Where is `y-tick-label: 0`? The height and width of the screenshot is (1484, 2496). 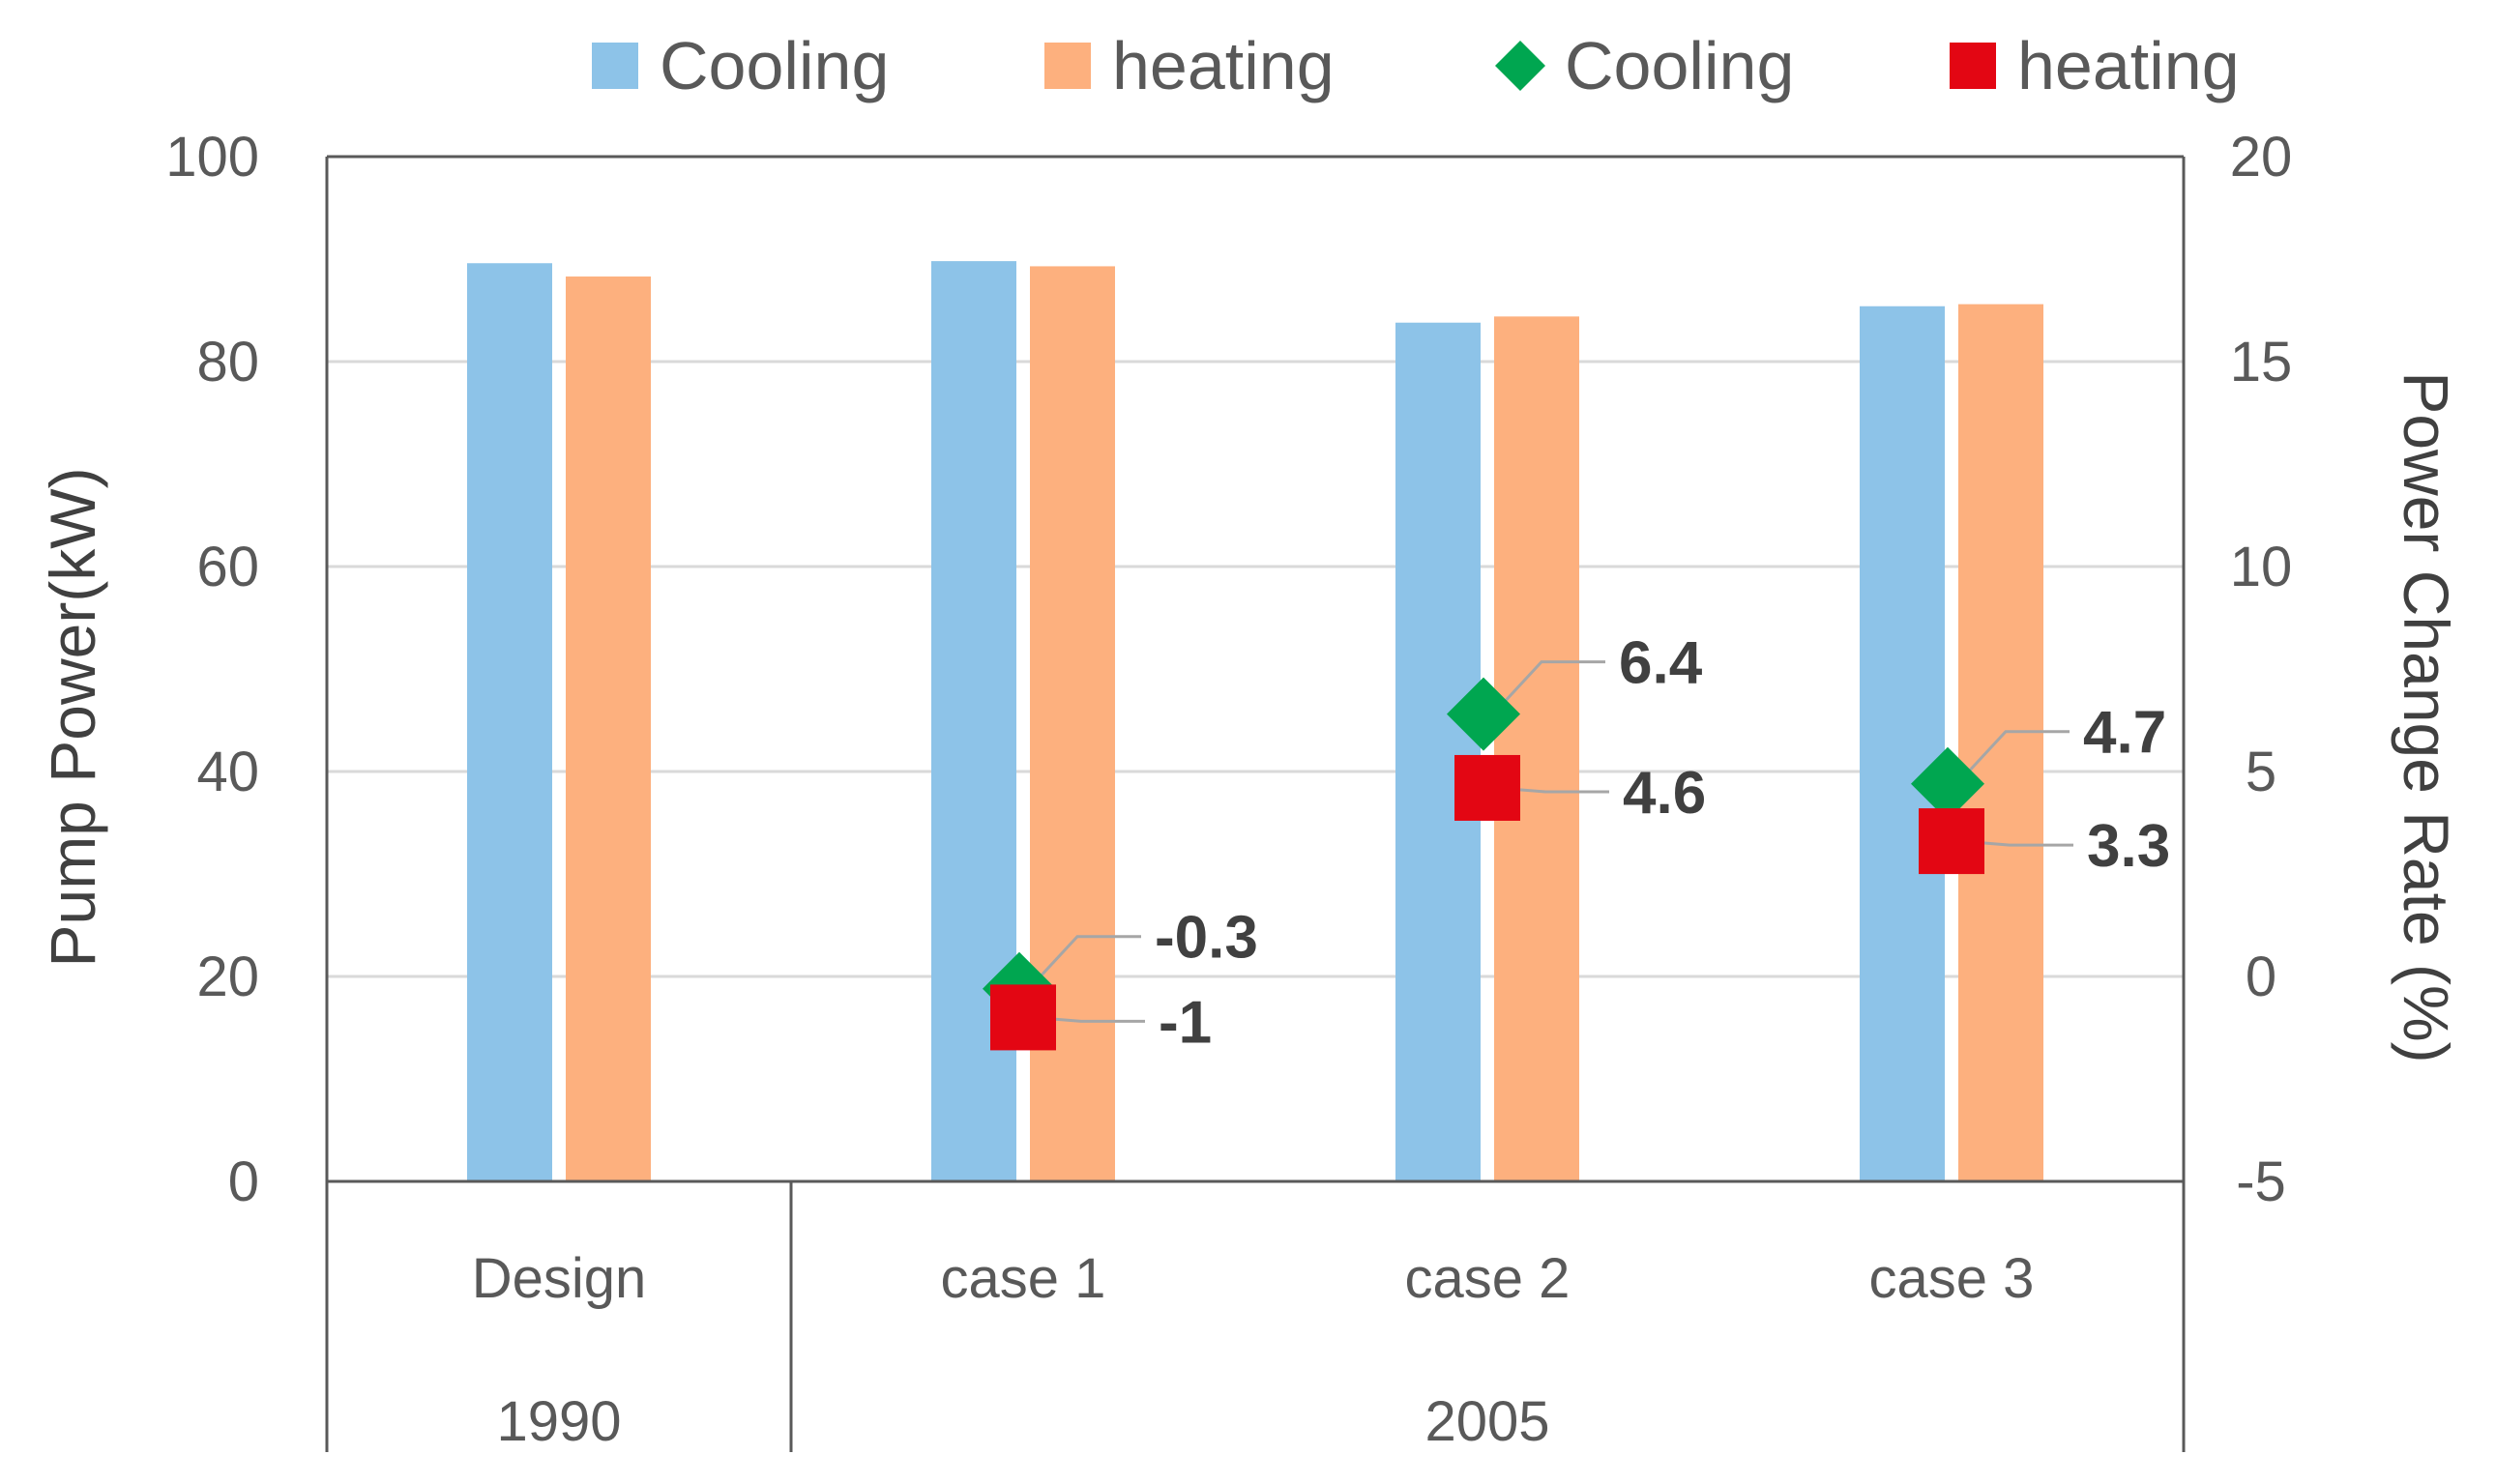 y-tick-label: 0 is located at coordinates (243, 1181).